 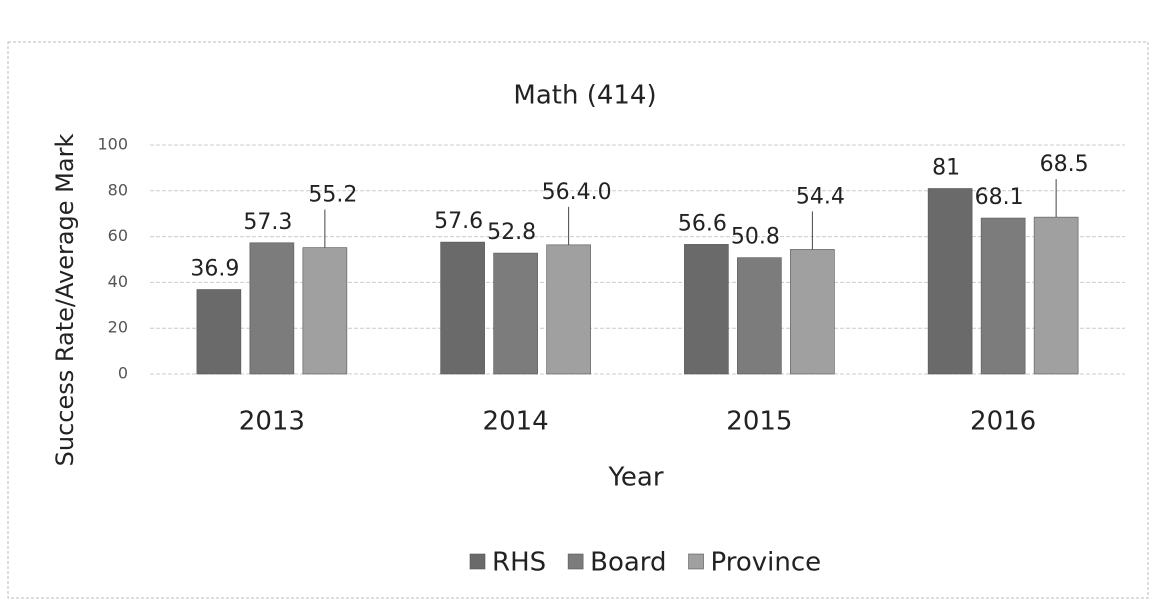 I want to click on legend-label: Province, so click(x=766, y=563).